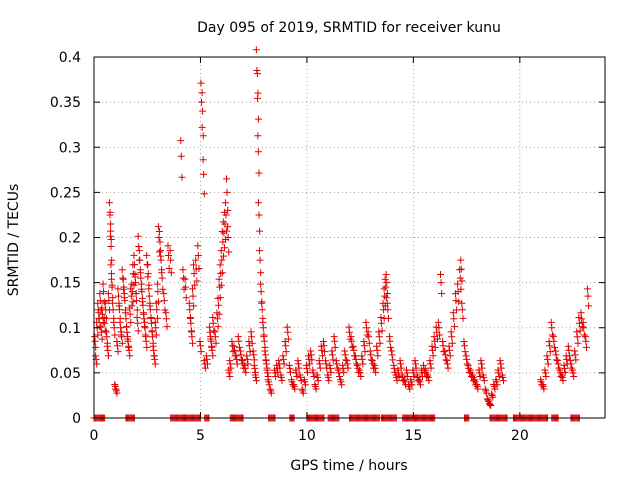 This screenshot has height=480, width=640. What do you see at coordinates (307, 436) in the screenshot?
I see `x-tick-label: 10` at bounding box center [307, 436].